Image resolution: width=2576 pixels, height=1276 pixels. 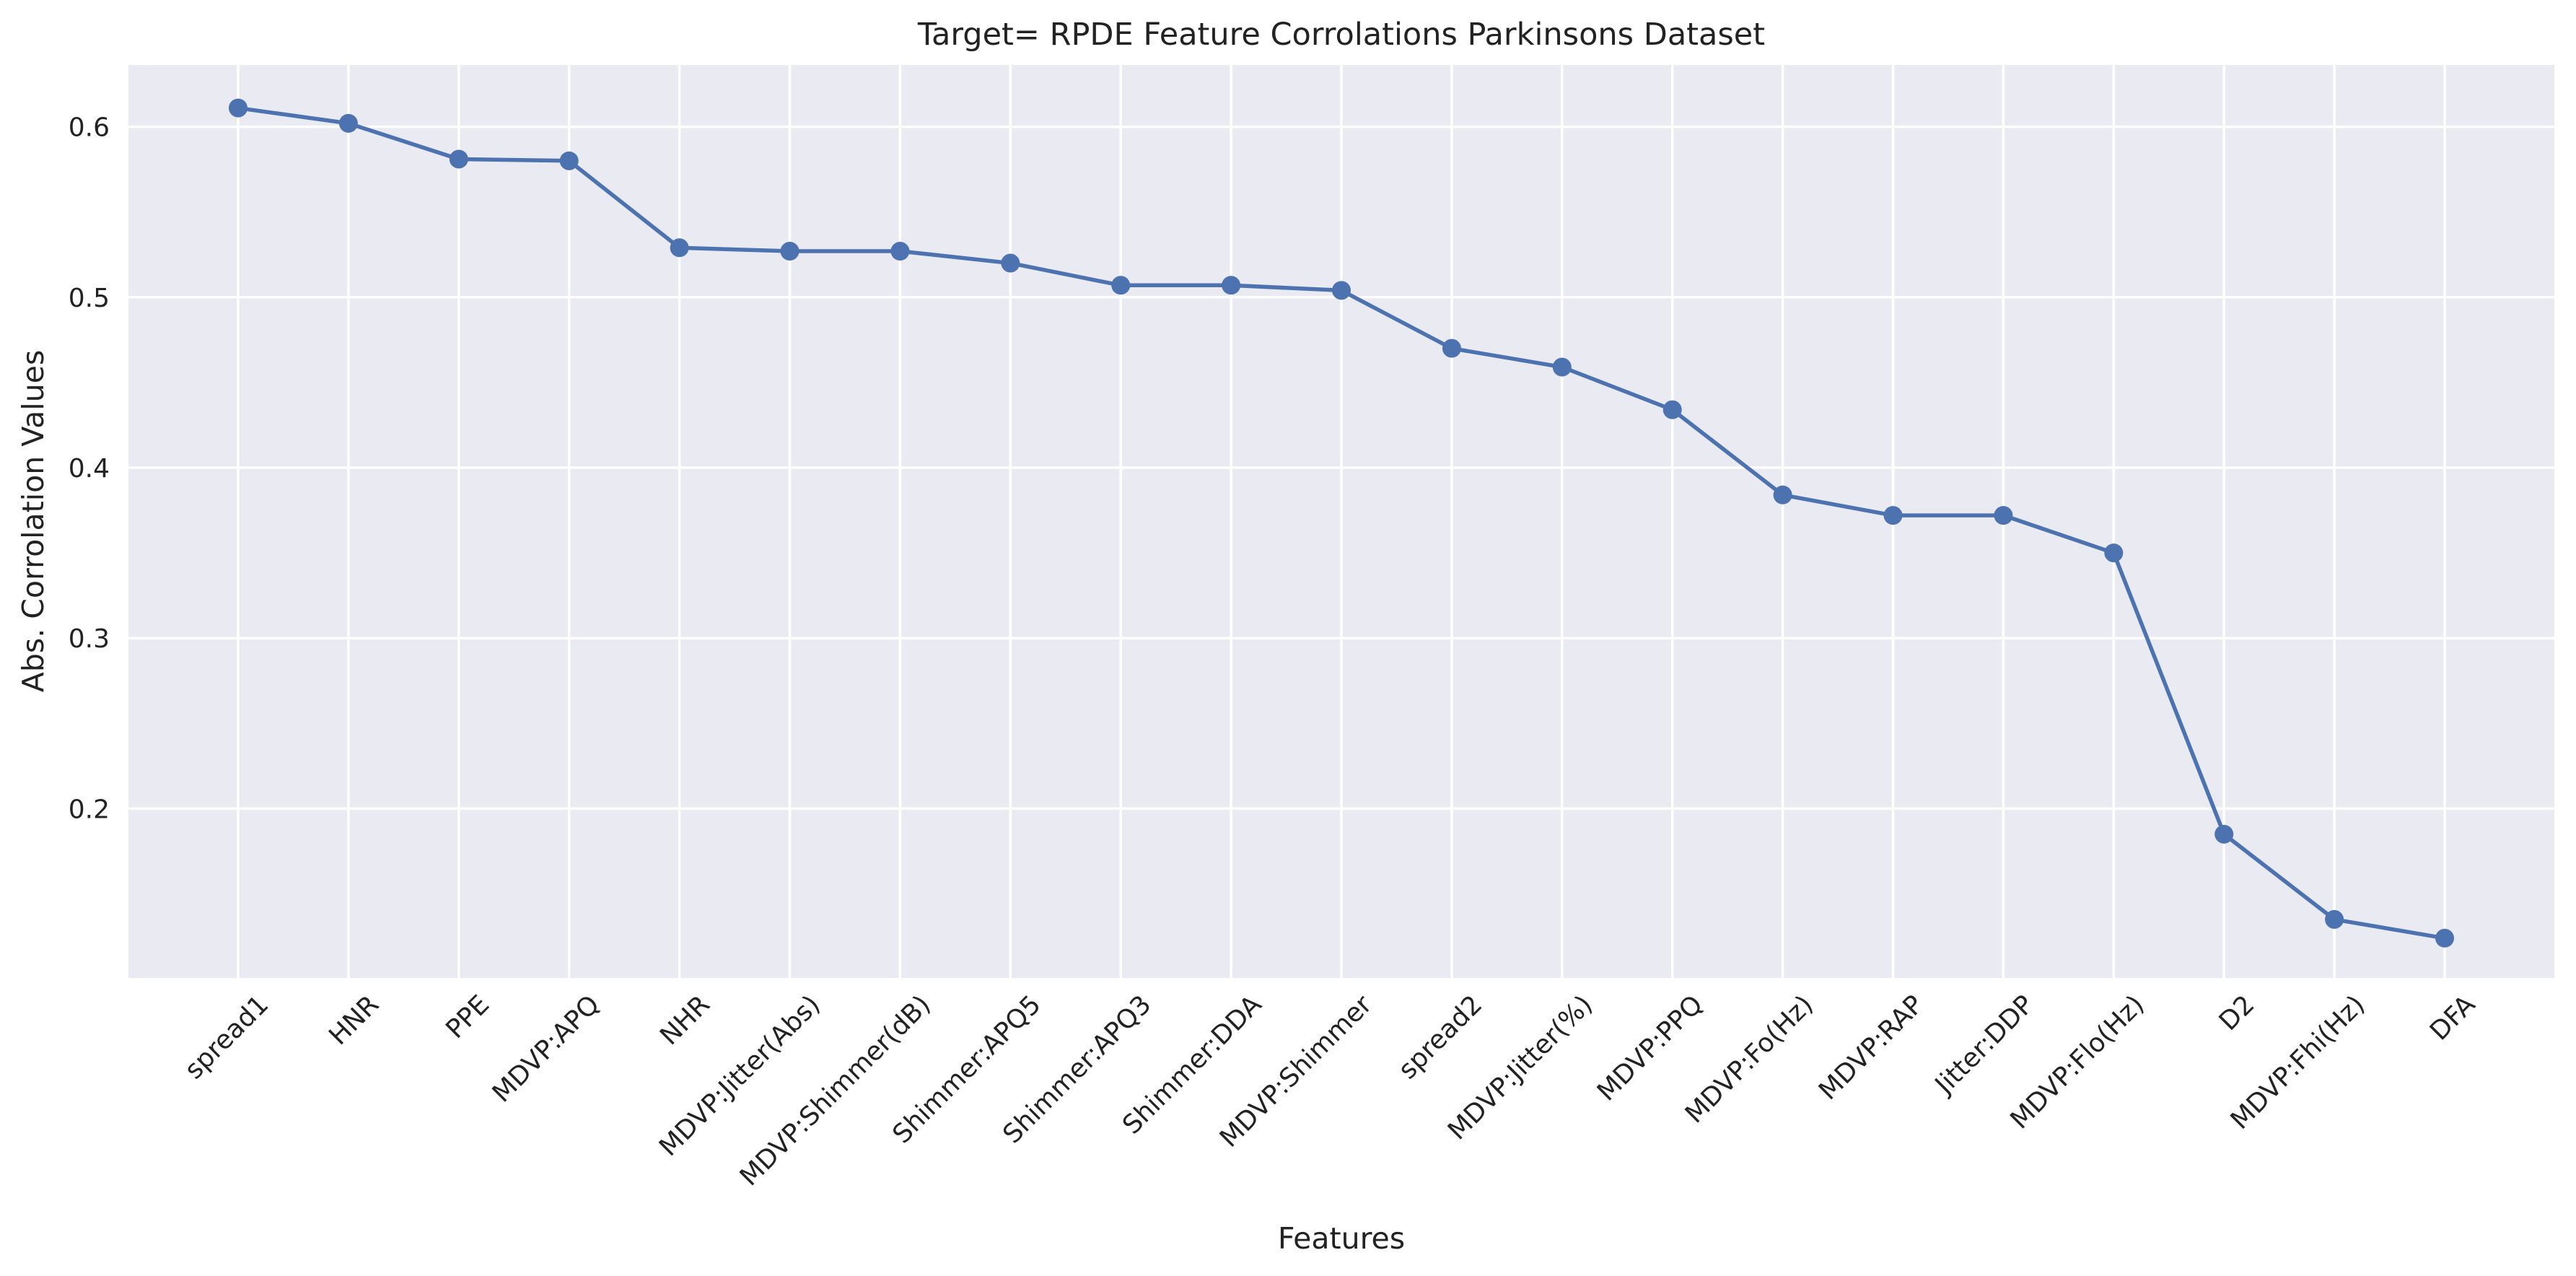 What do you see at coordinates (1650, 1047) in the screenshot?
I see `x-tick-label: MDVP:PPQ` at bounding box center [1650, 1047].